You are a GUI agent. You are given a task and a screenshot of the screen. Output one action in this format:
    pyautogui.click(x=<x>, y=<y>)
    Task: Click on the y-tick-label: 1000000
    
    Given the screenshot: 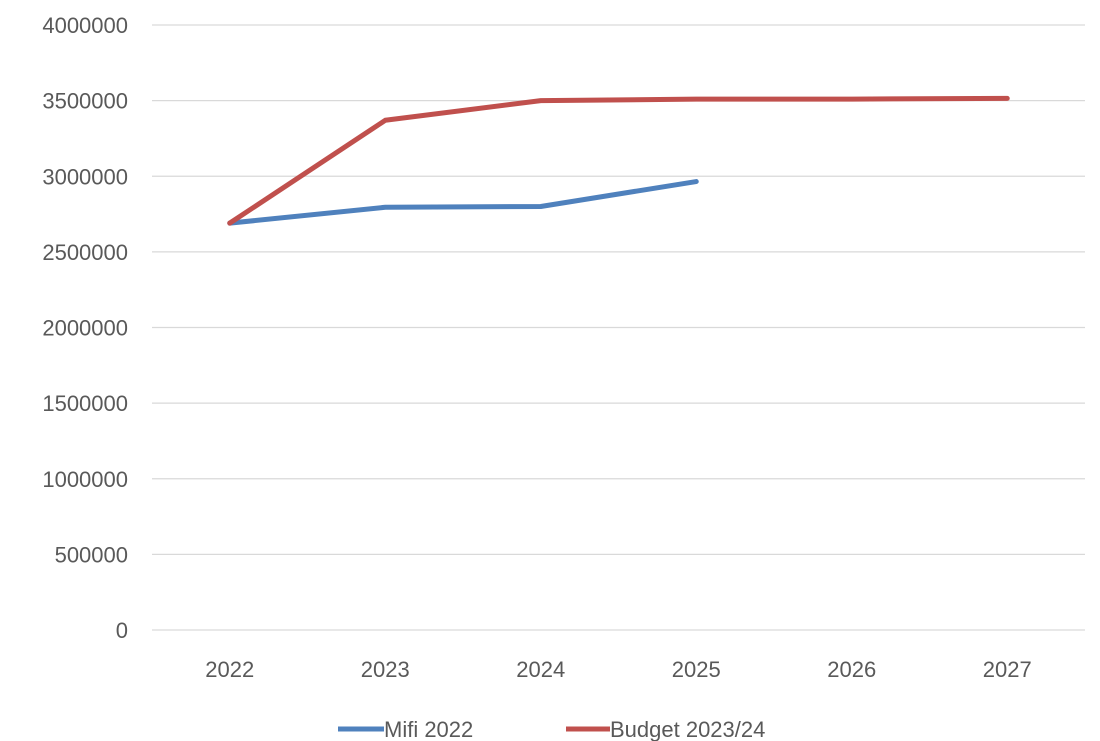 What is the action you would take?
    pyautogui.click(x=85, y=479)
    